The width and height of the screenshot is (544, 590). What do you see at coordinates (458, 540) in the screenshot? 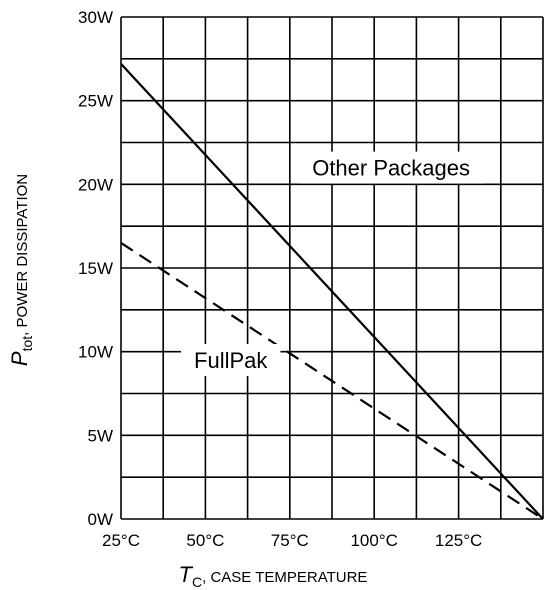
I see `x-tick-label: 125°C` at bounding box center [458, 540].